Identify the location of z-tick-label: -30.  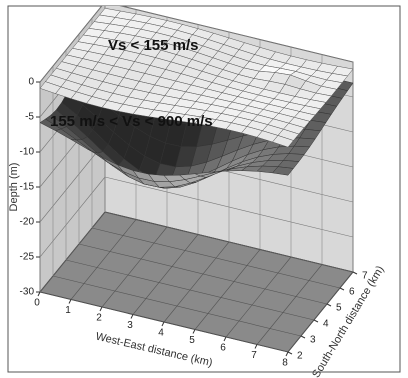
(27, 292).